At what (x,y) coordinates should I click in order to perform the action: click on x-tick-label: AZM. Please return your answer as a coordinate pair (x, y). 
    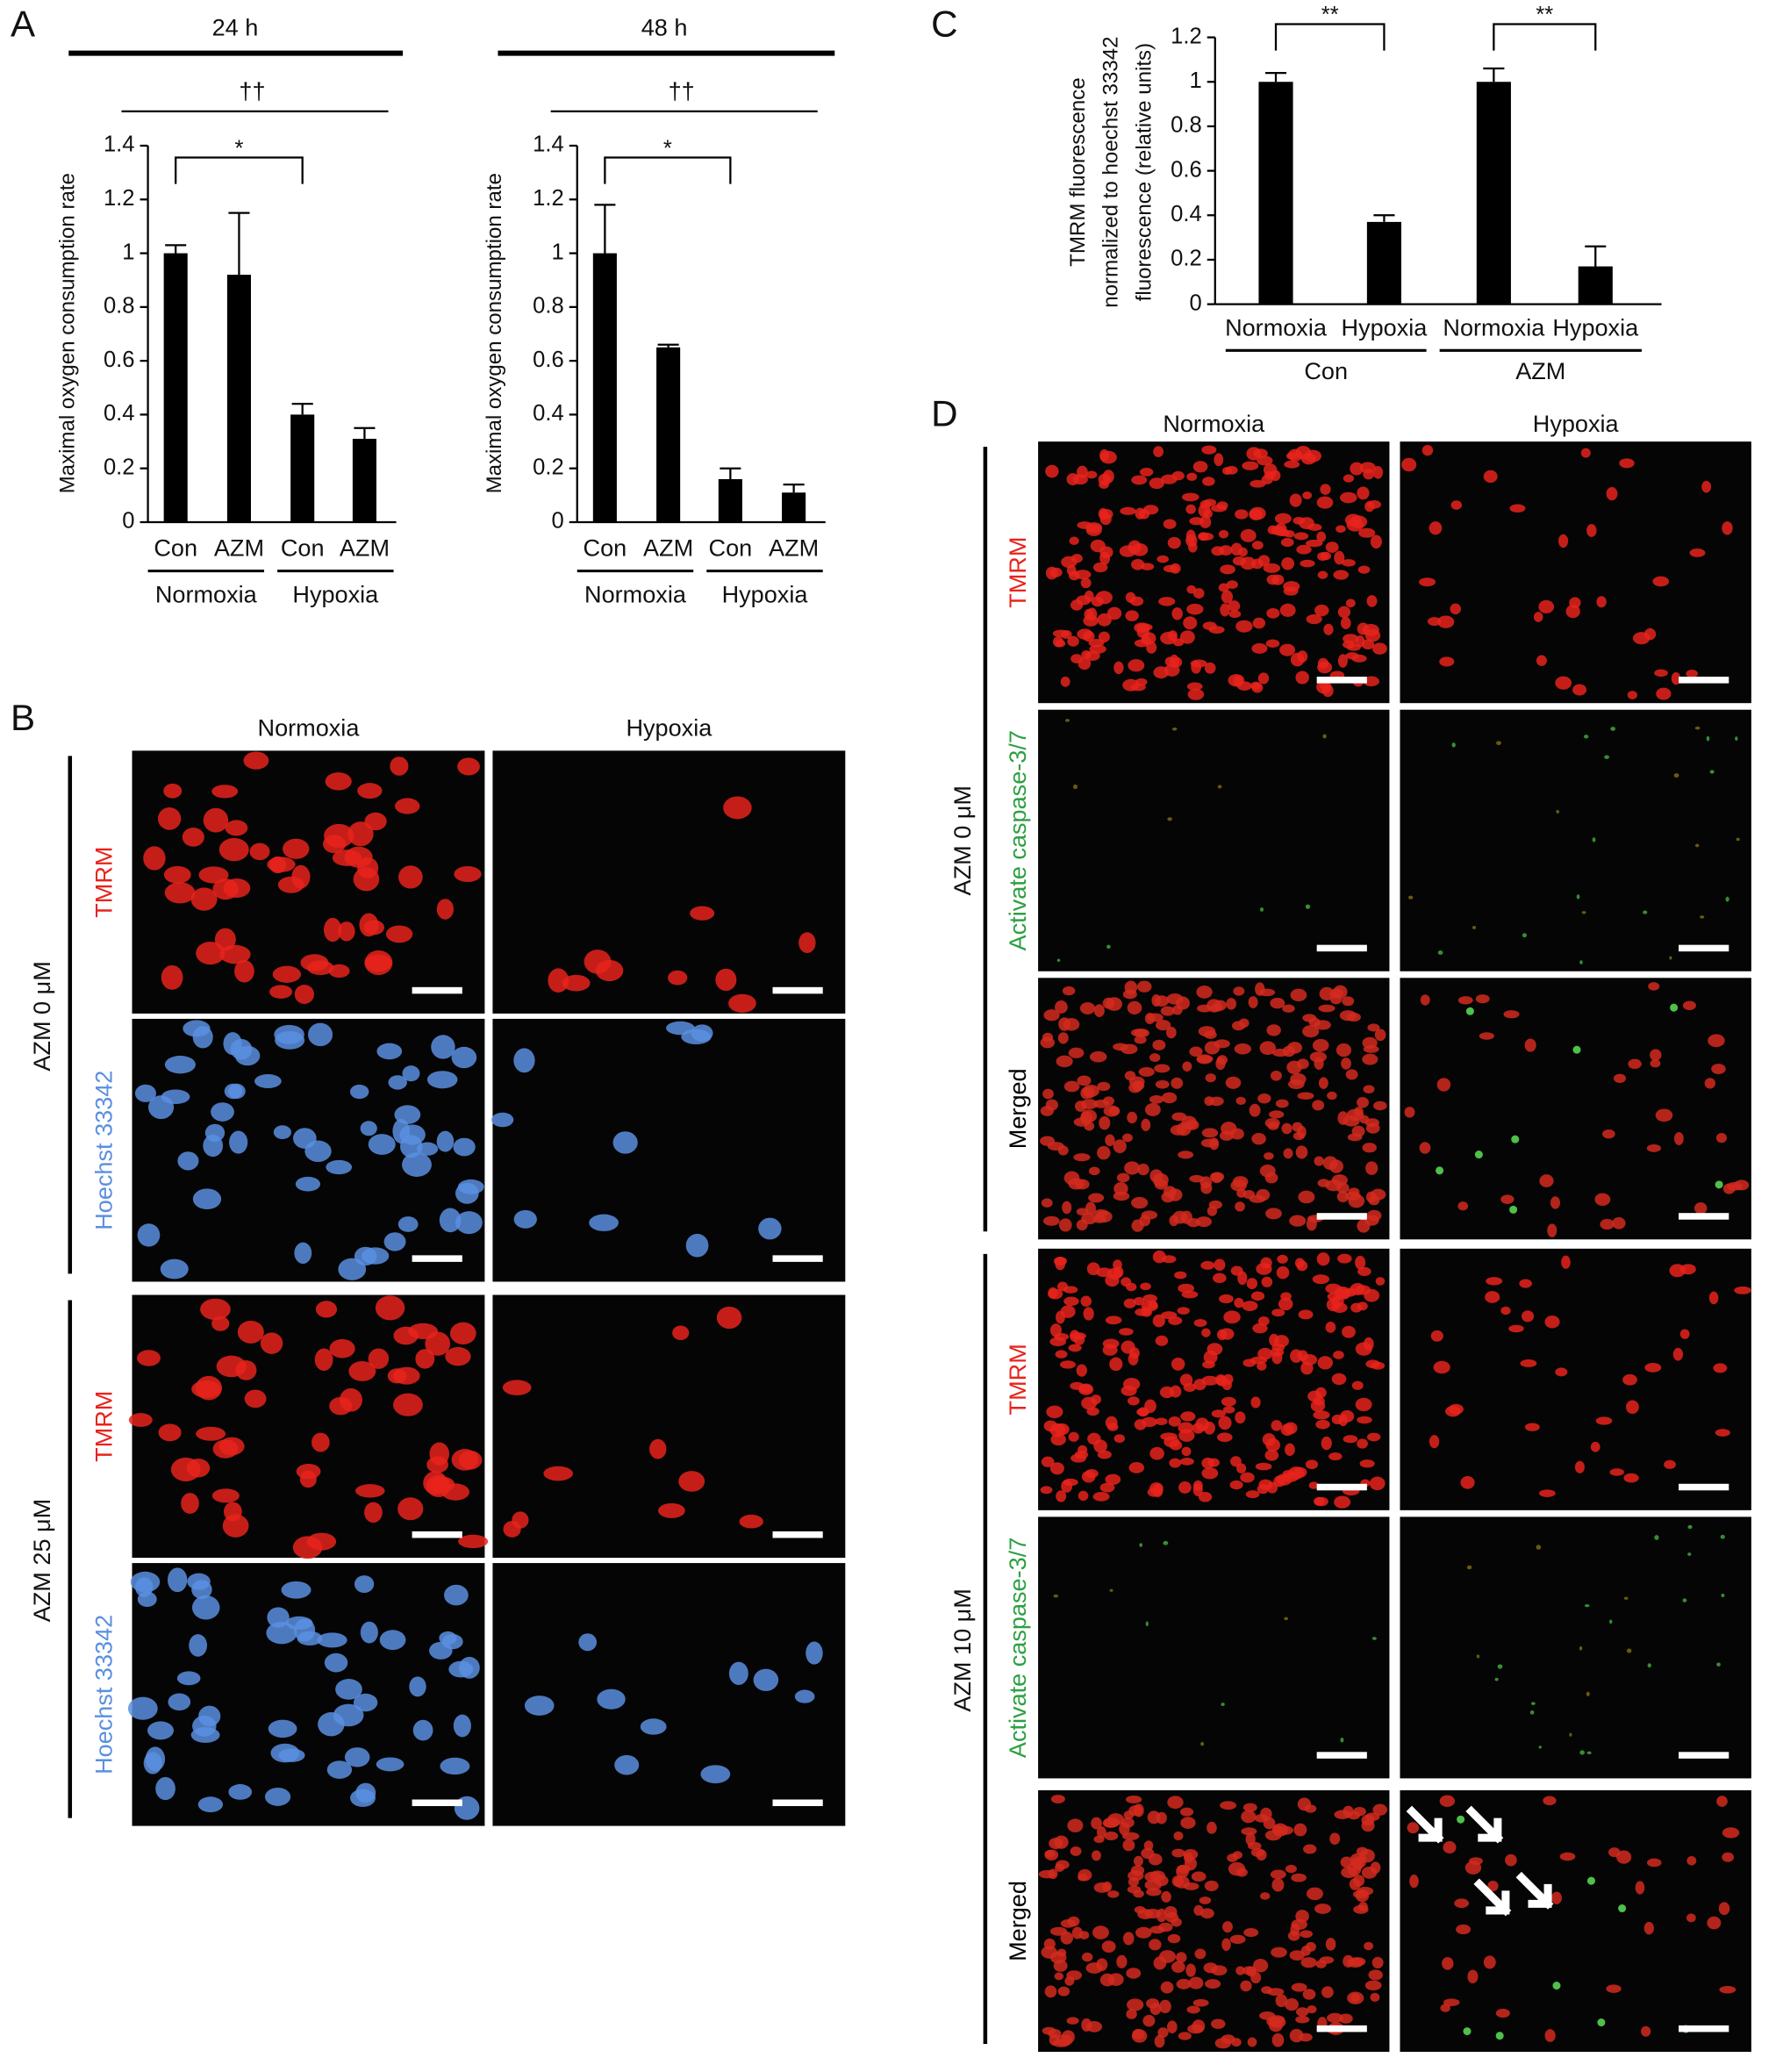
    Looking at the image, I should click on (668, 548).